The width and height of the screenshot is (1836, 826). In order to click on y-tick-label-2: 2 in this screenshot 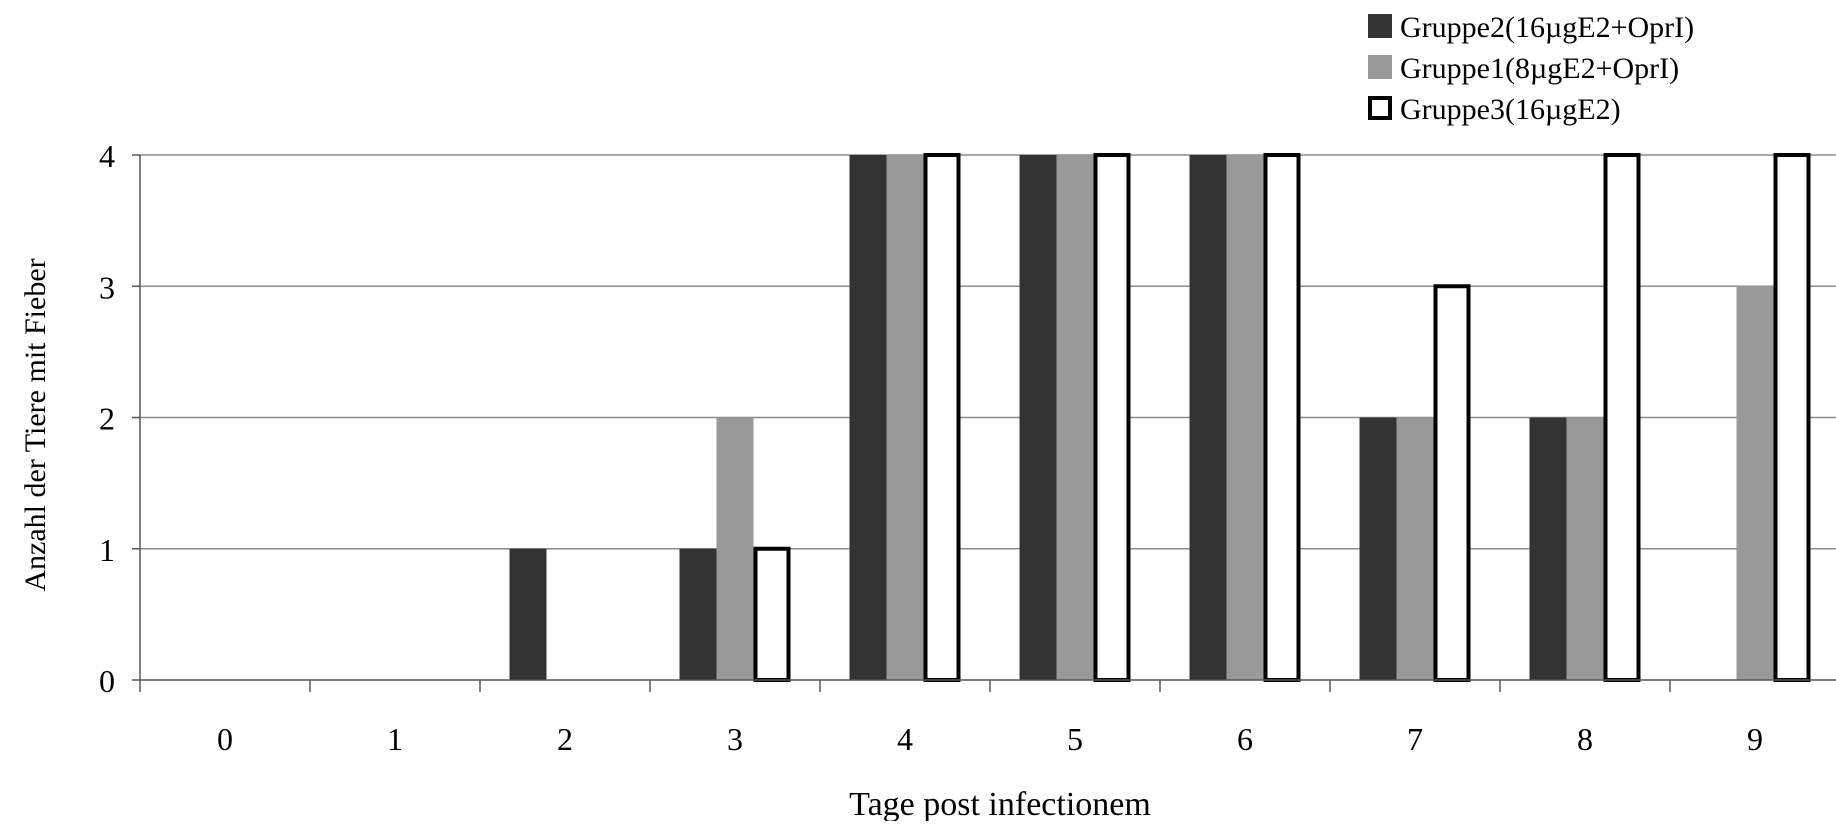, I will do `click(107, 419)`.